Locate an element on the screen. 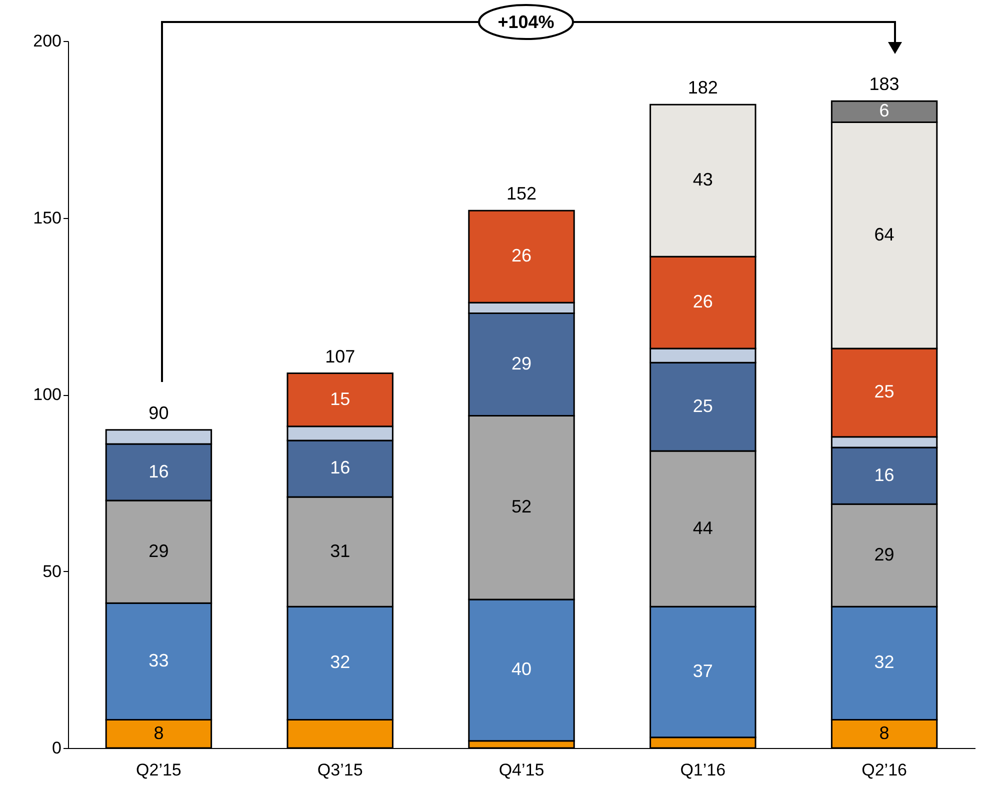  data-label: 43 is located at coordinates (702, 180).